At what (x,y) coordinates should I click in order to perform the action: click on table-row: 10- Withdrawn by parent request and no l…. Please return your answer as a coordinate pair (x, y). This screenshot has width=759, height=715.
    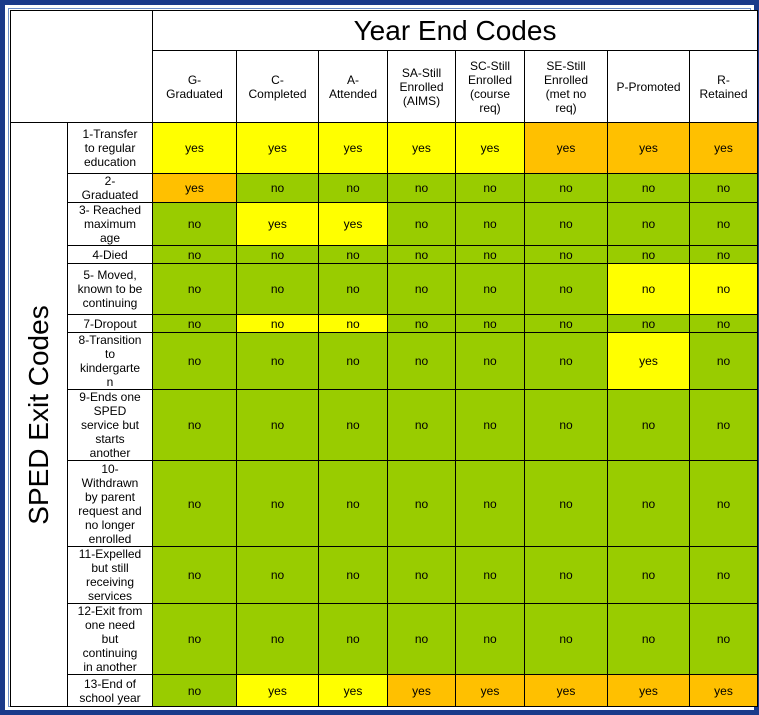
    Looking at the image, I should click on (385, 503).